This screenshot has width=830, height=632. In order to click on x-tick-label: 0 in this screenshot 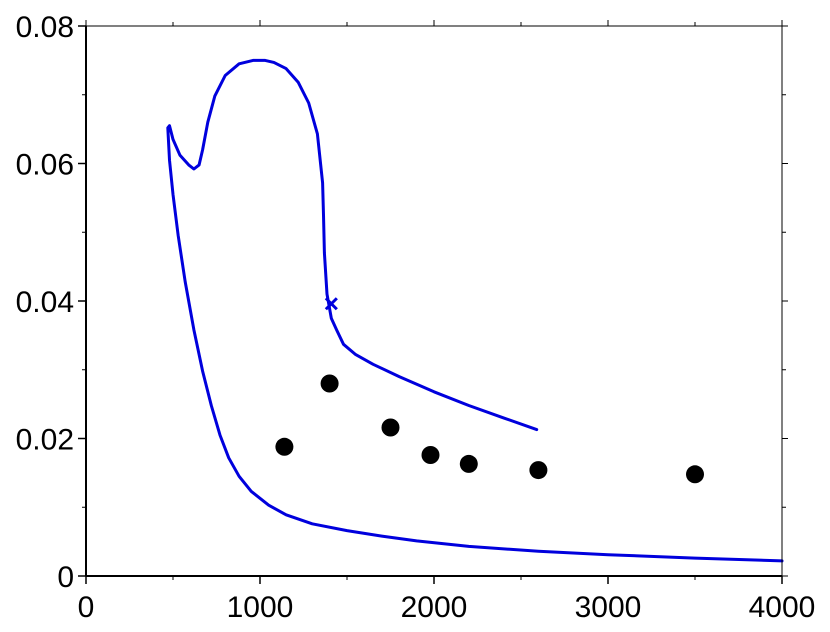, I will do `click(86, 607)`.